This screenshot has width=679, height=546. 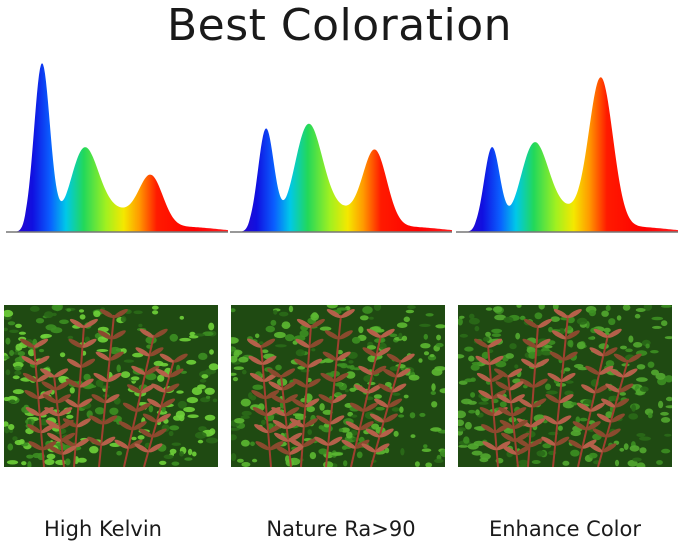 What do you see at coordinates (103, 529) in the screenshot?
I see `caption-high-kelvin: High Kelvin` at bounding box center [103, 529].